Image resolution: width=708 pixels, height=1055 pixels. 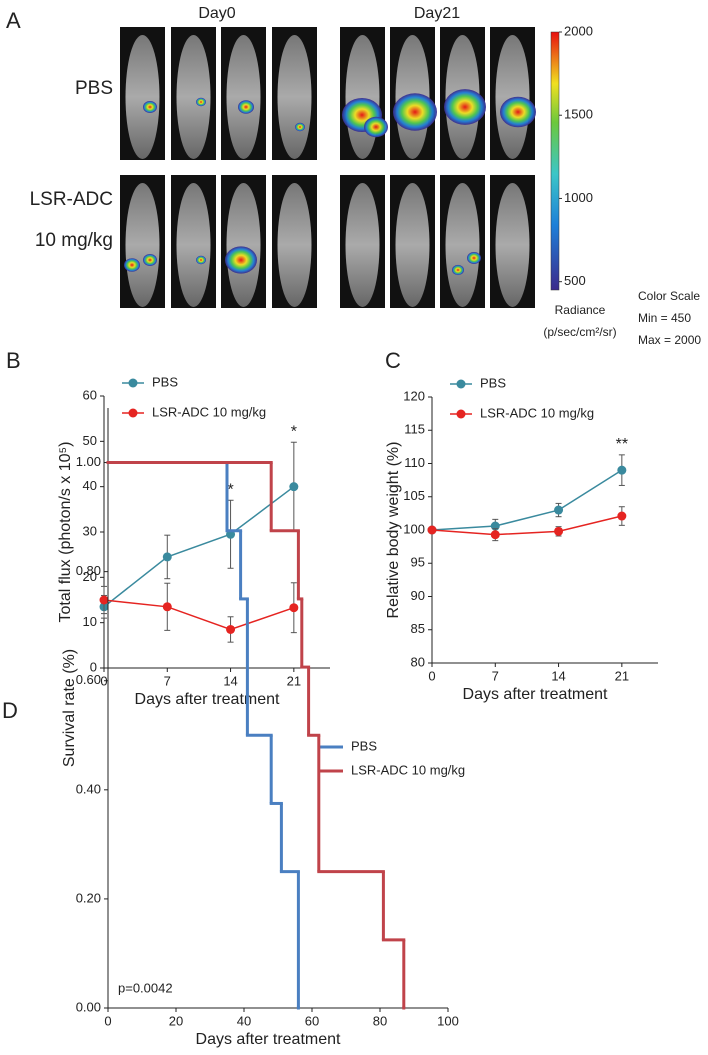 What do you see at coordinates (71, 199) in the screenshot?
I see `row-title: LSR-ADC` at bounding box center [71, 199].